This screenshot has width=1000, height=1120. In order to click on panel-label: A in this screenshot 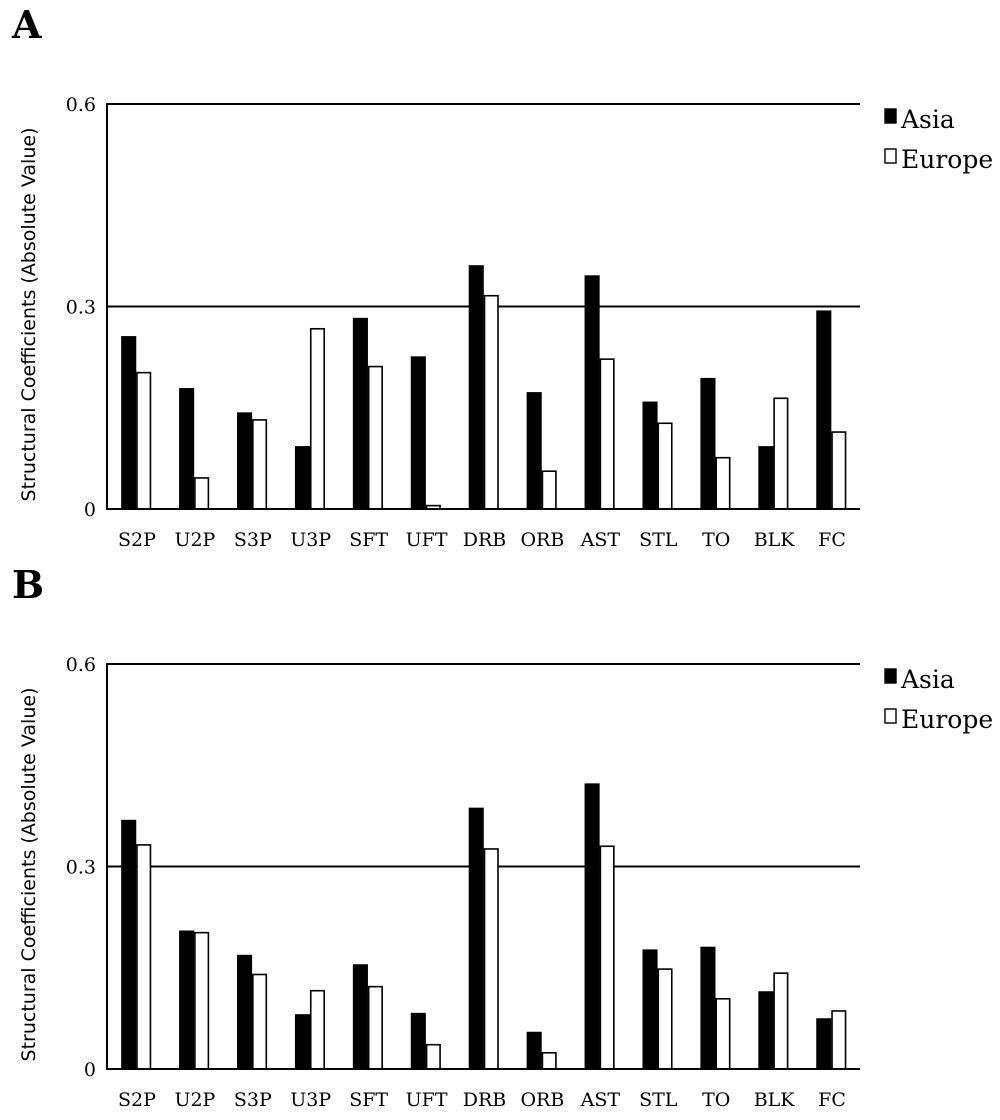, I will do `click(27, 24)`.